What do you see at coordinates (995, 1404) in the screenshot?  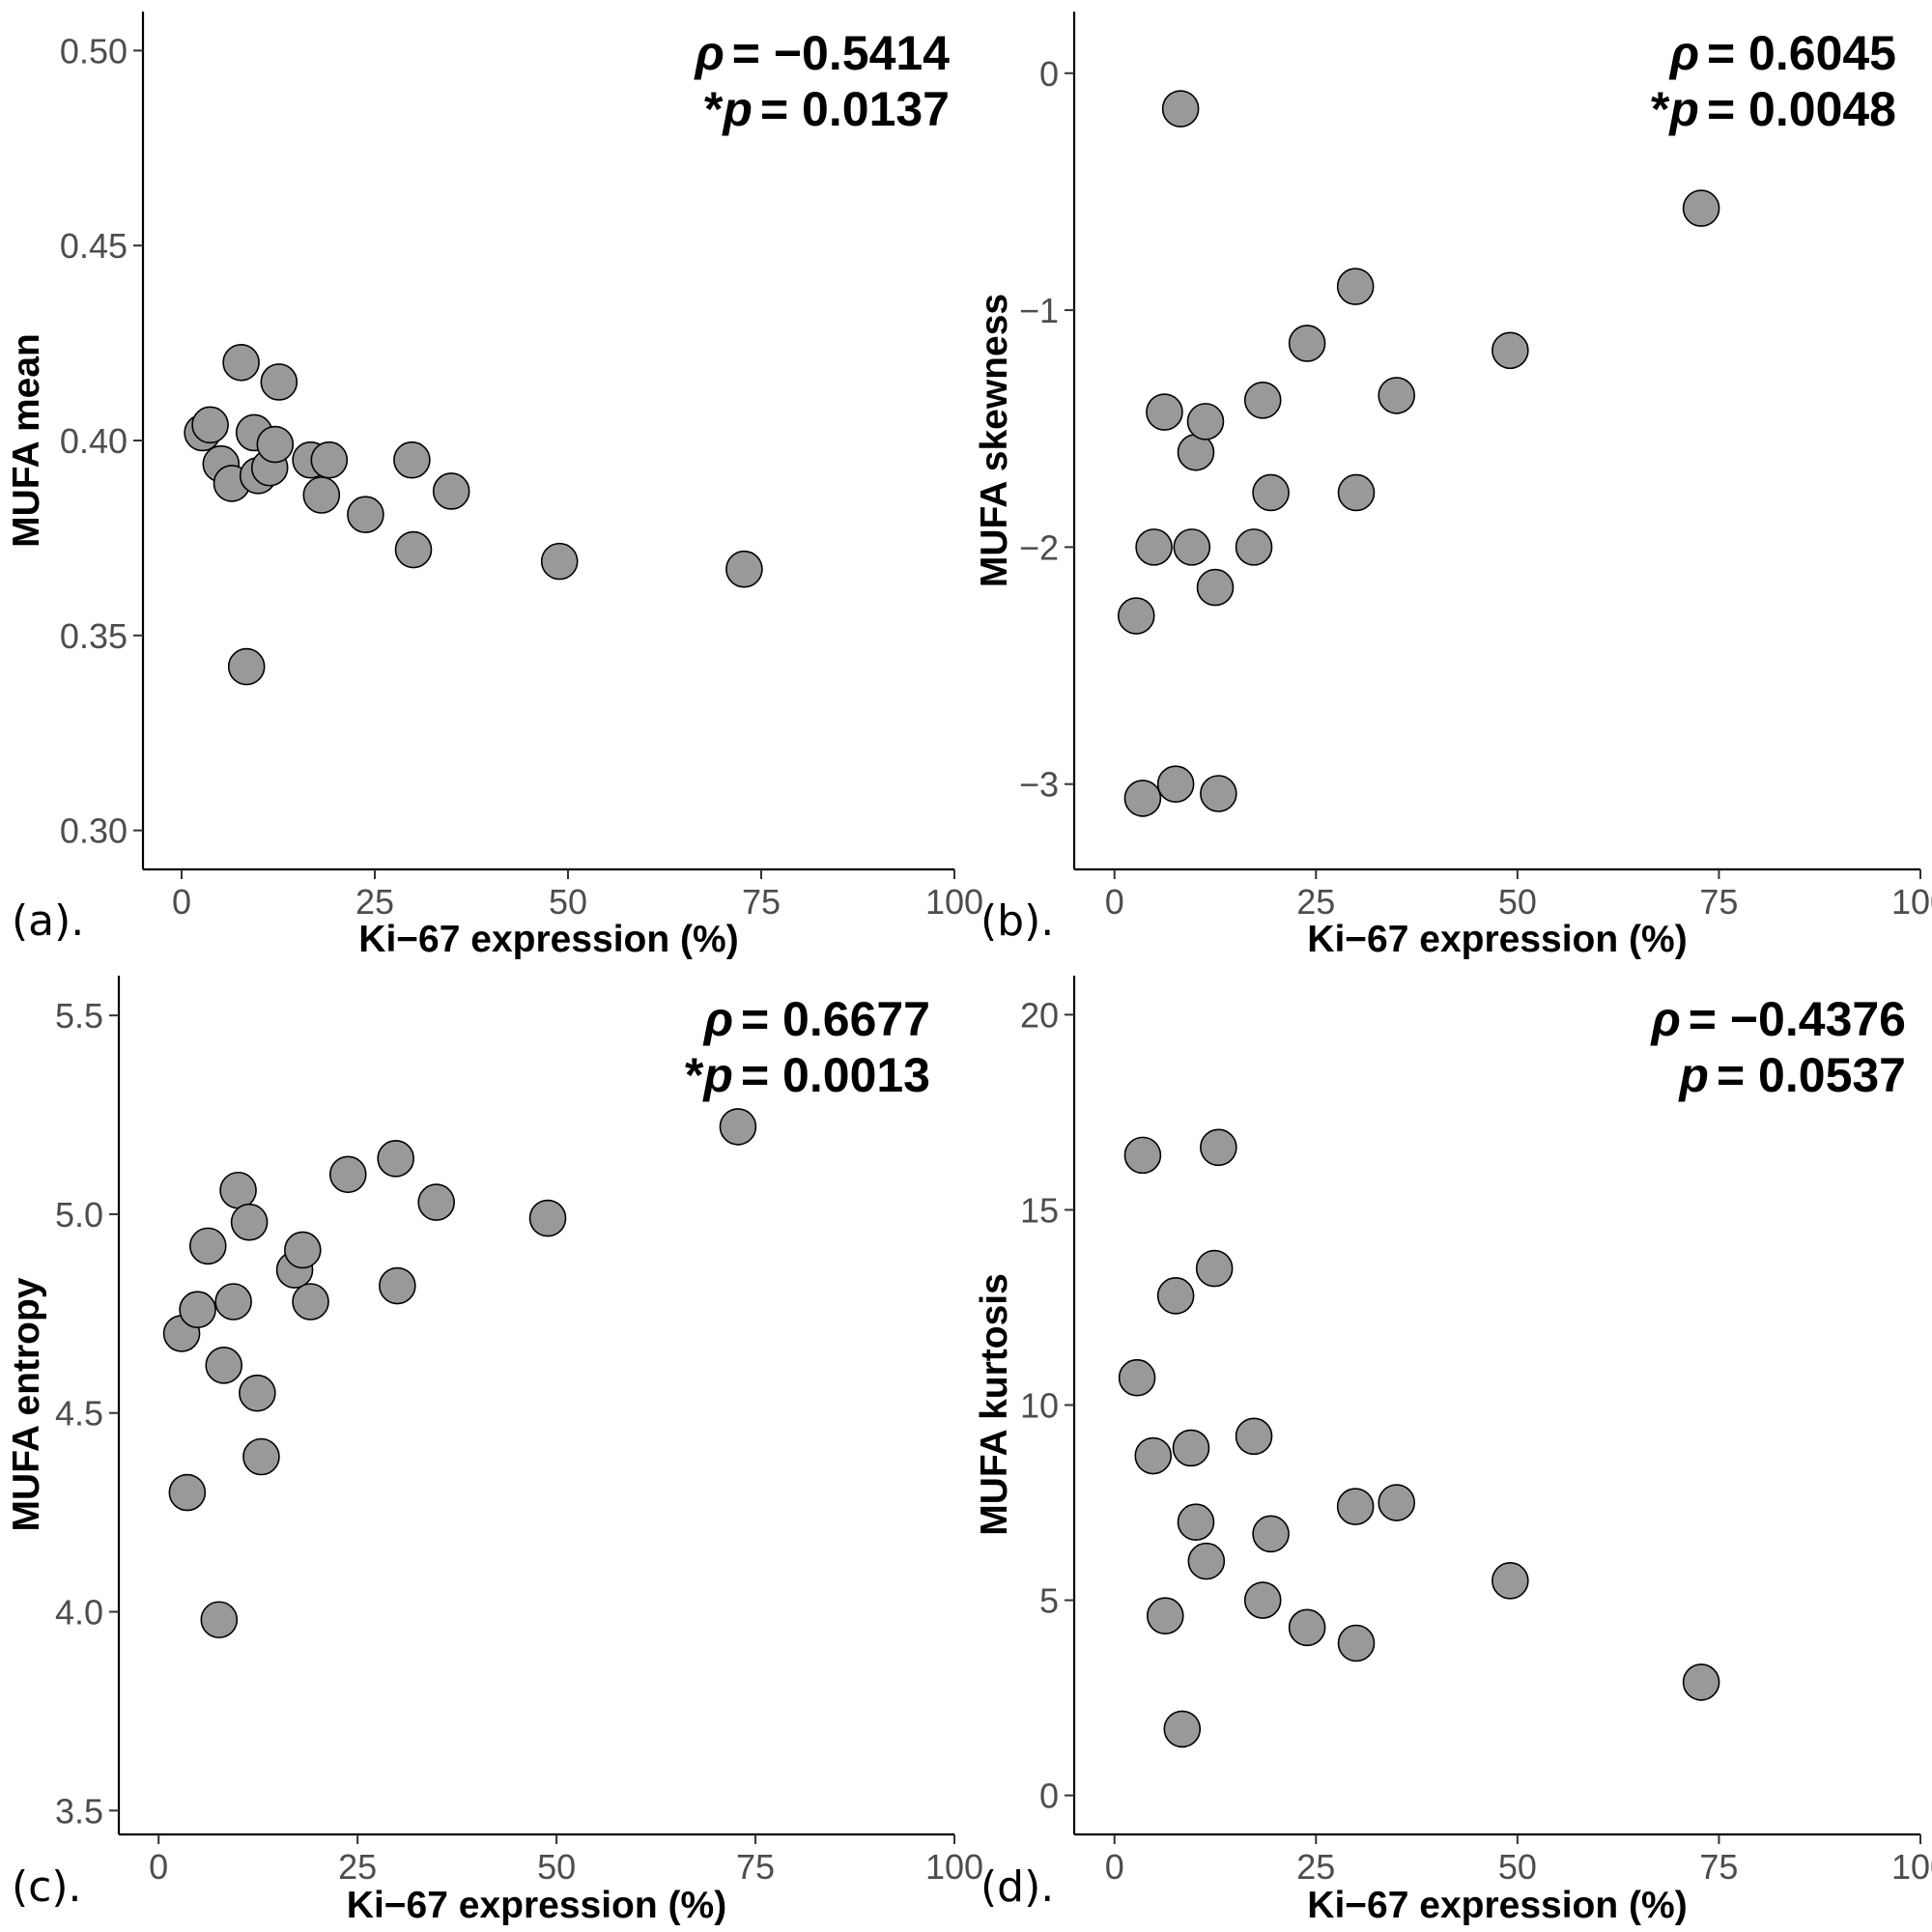 I see `y-axis-title: MUFA kurtosis` at bounding box center [995, 1404].